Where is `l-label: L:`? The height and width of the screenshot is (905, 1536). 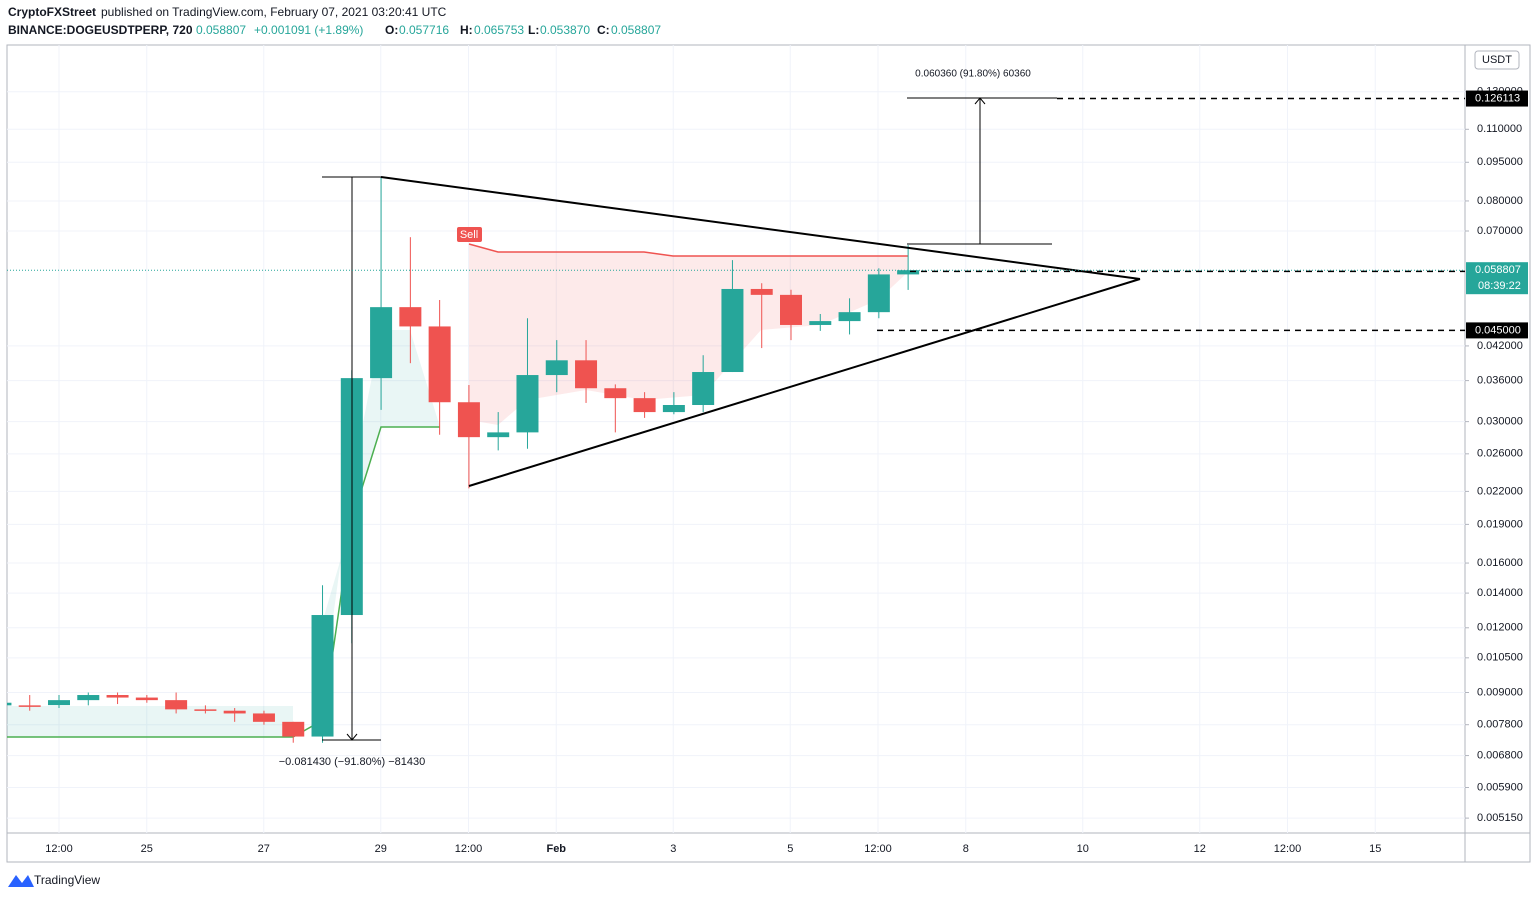 l-label: L: is located at coordinates (533, 30).